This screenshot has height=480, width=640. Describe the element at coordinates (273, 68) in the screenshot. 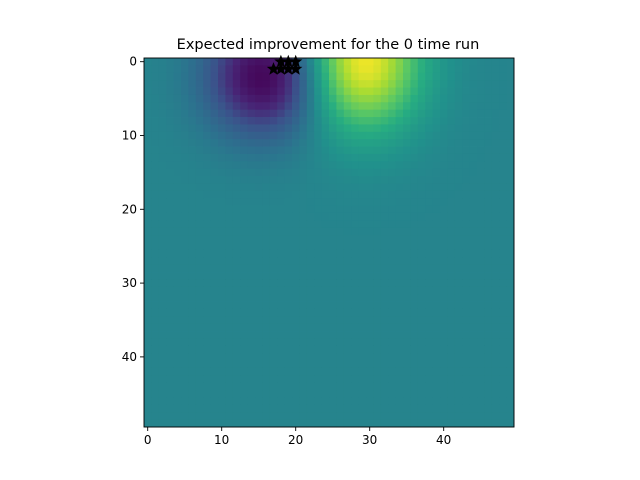

I see `star-marker` at that location.